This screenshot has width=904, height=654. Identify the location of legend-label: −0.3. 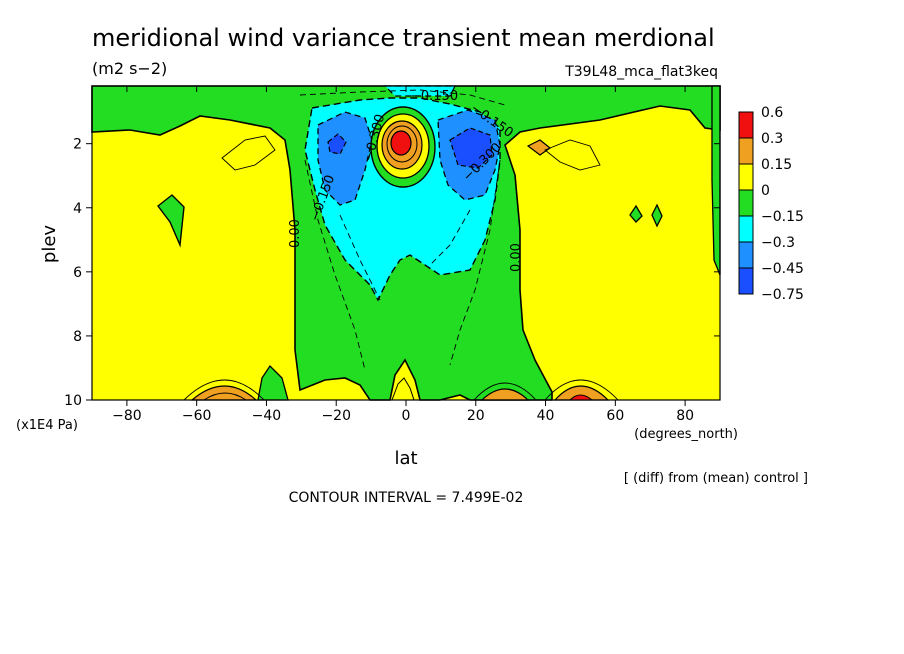
(778, 243).